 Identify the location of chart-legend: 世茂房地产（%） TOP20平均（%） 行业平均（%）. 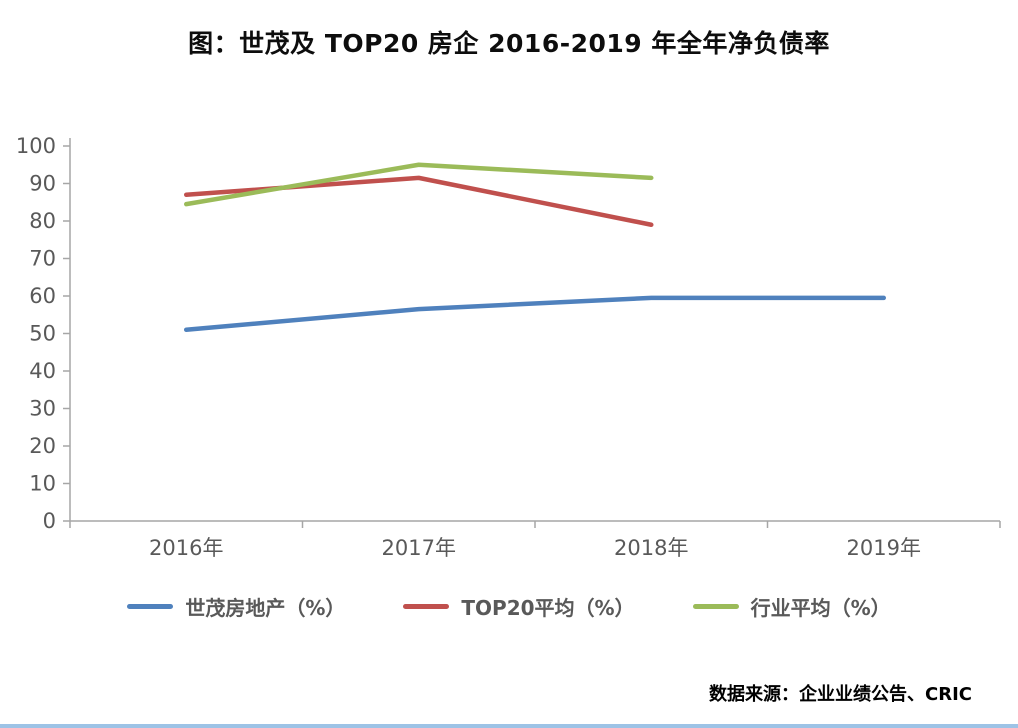
(509, 606).